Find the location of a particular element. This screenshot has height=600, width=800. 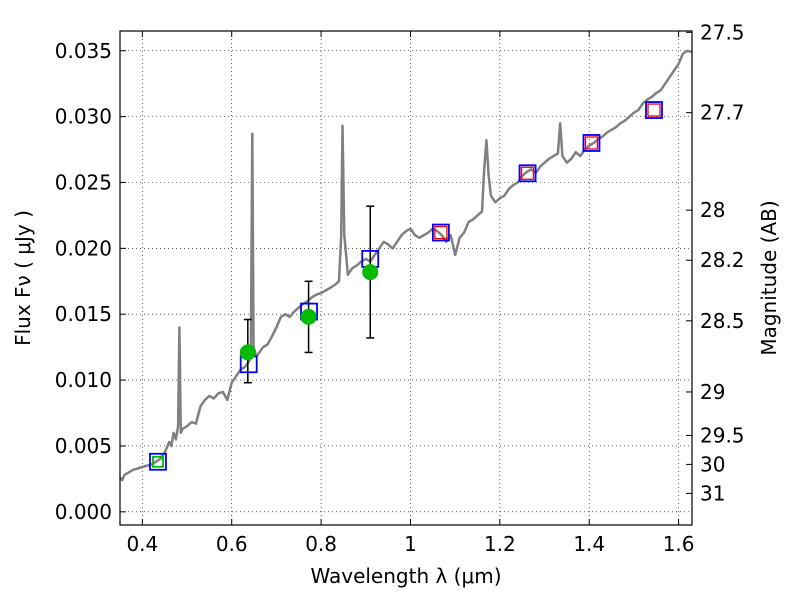

y-tick-label: 0.015 is located at coordinates (83, 314).